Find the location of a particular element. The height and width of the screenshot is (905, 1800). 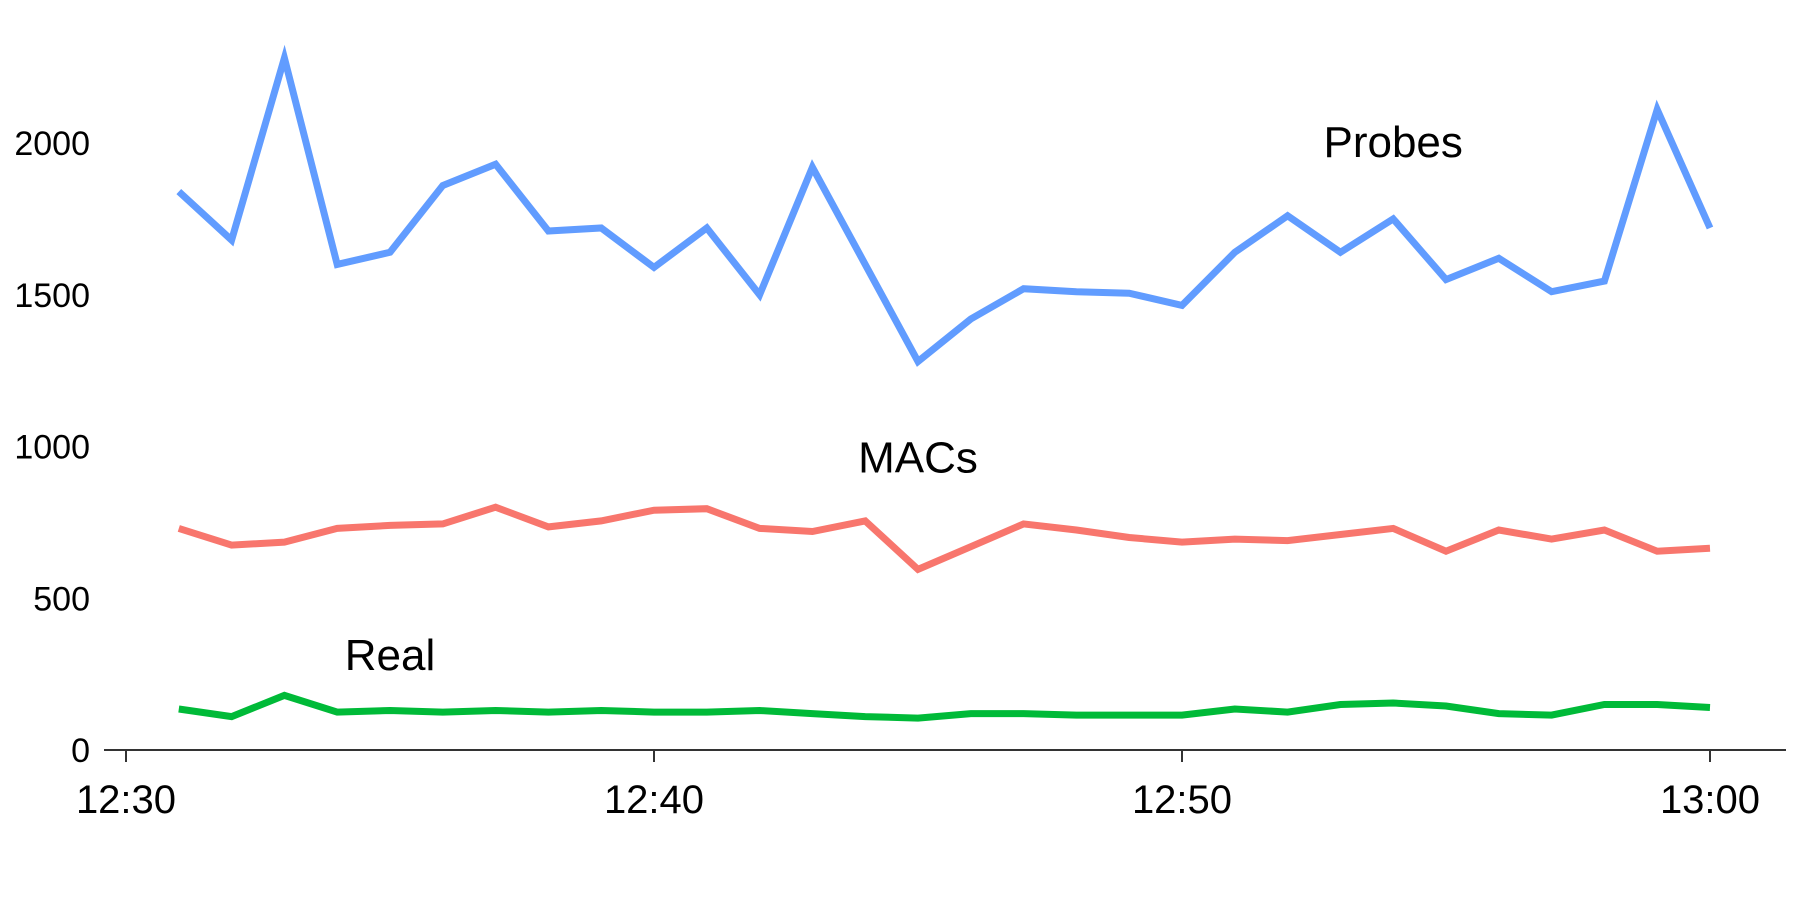

series-label-macs: MACs is located at coordinates (918, 458).